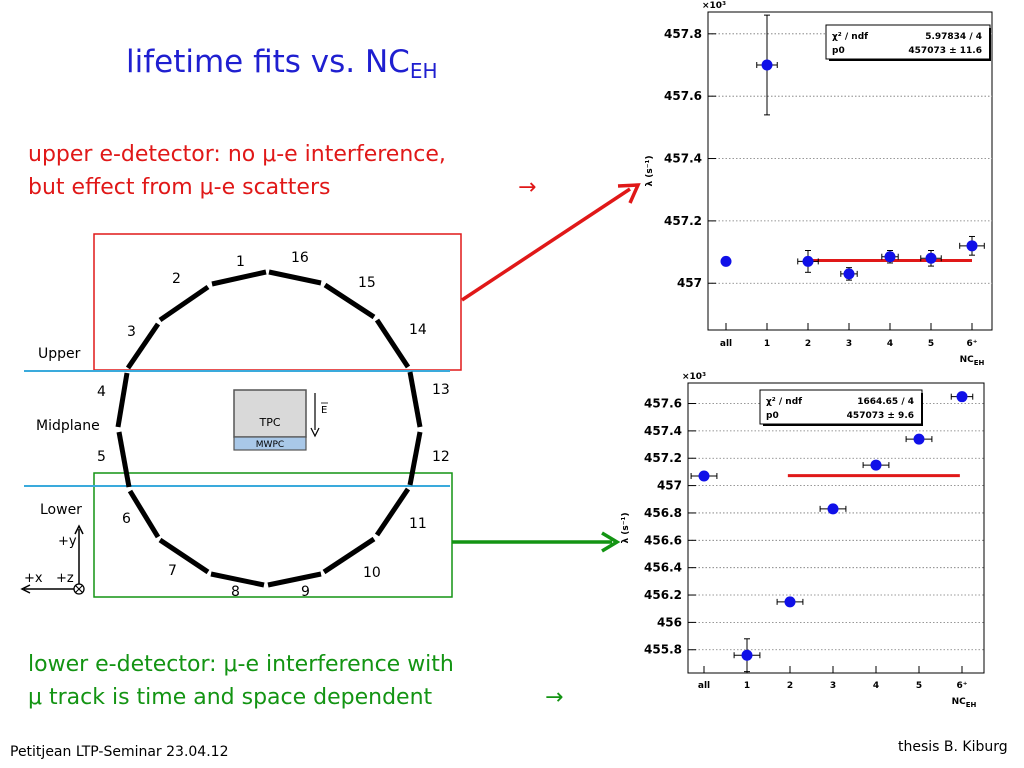 Image resolution: width=1024 pixels, height=768 pixels. What do you see at coordinates (269, 422) in the screenshot?
I see `tpc-label: TPC` at bounding box center [269, 422].